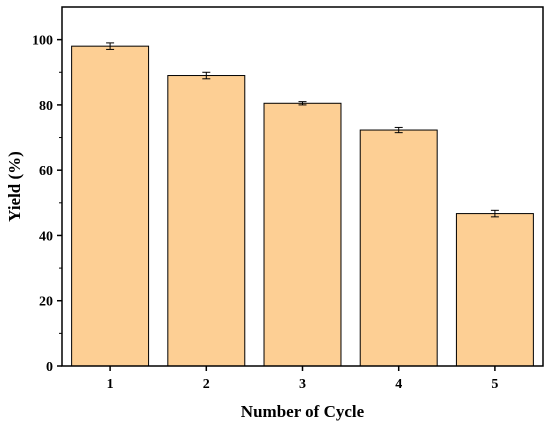 This screenshot has height=430, width=550. What do you see at coordinates (302, 384) in the screenshot?
I see `x-tick-label-3: 3` at bounding box center [302, 384].